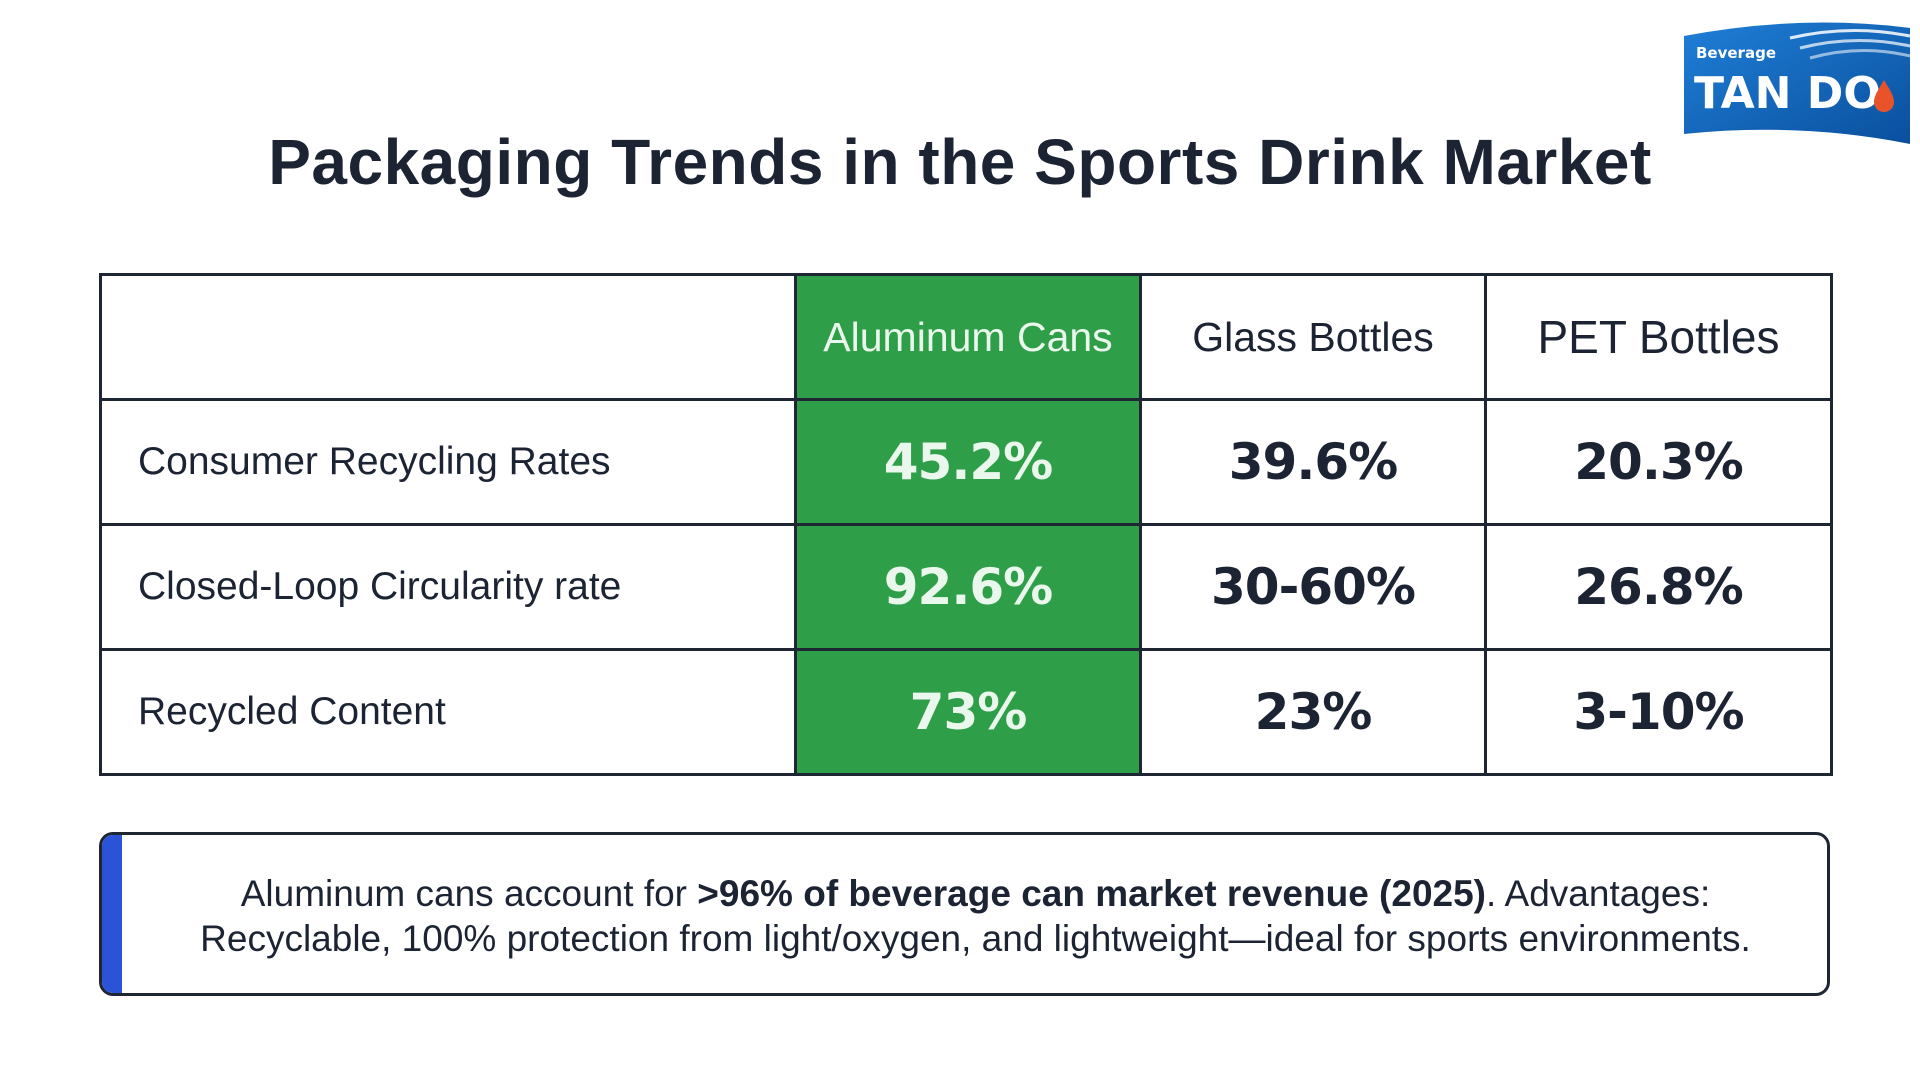 The height and width of the screenshot is (1080, 1920). Describe the element at coordinates (1658, 337) in the screenshot. I see `header-pet-bottles: PET Bottles` at that location.